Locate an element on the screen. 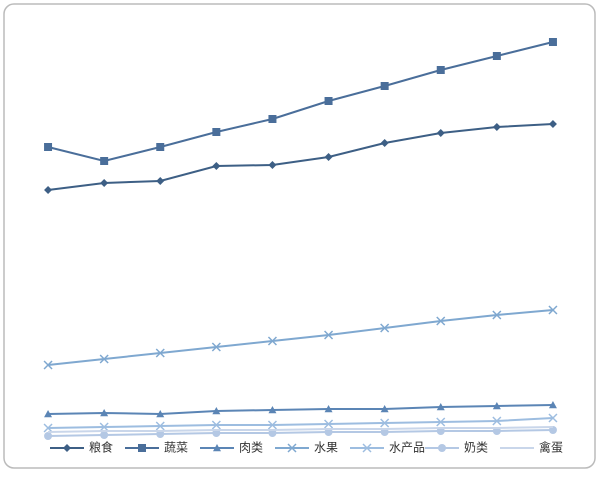  legend-label: 肉类 is located at coordinates (251, 448).